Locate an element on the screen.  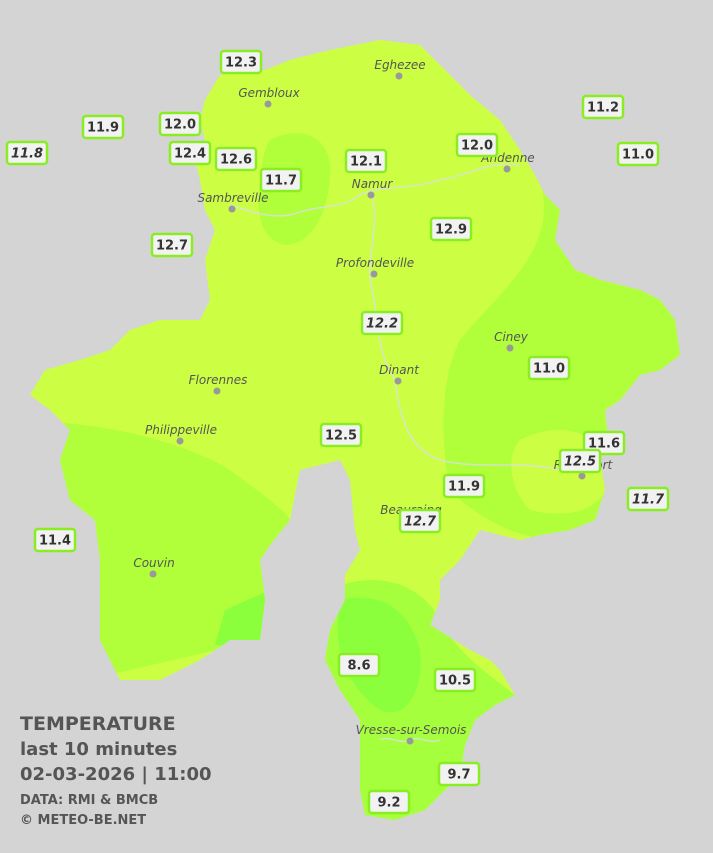
station: 11.2 is located at coordinates (603, 107).